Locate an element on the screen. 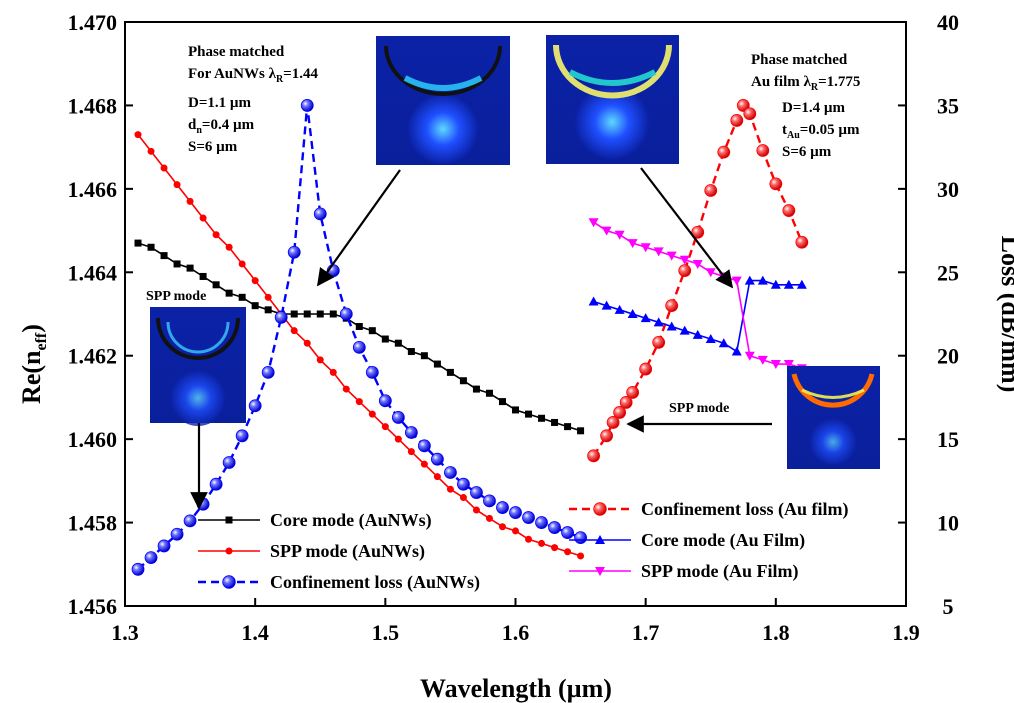 This screenshot has height=703, width=1014. y-left-tick-label: 1.456 is located at coordinates (93, 606).